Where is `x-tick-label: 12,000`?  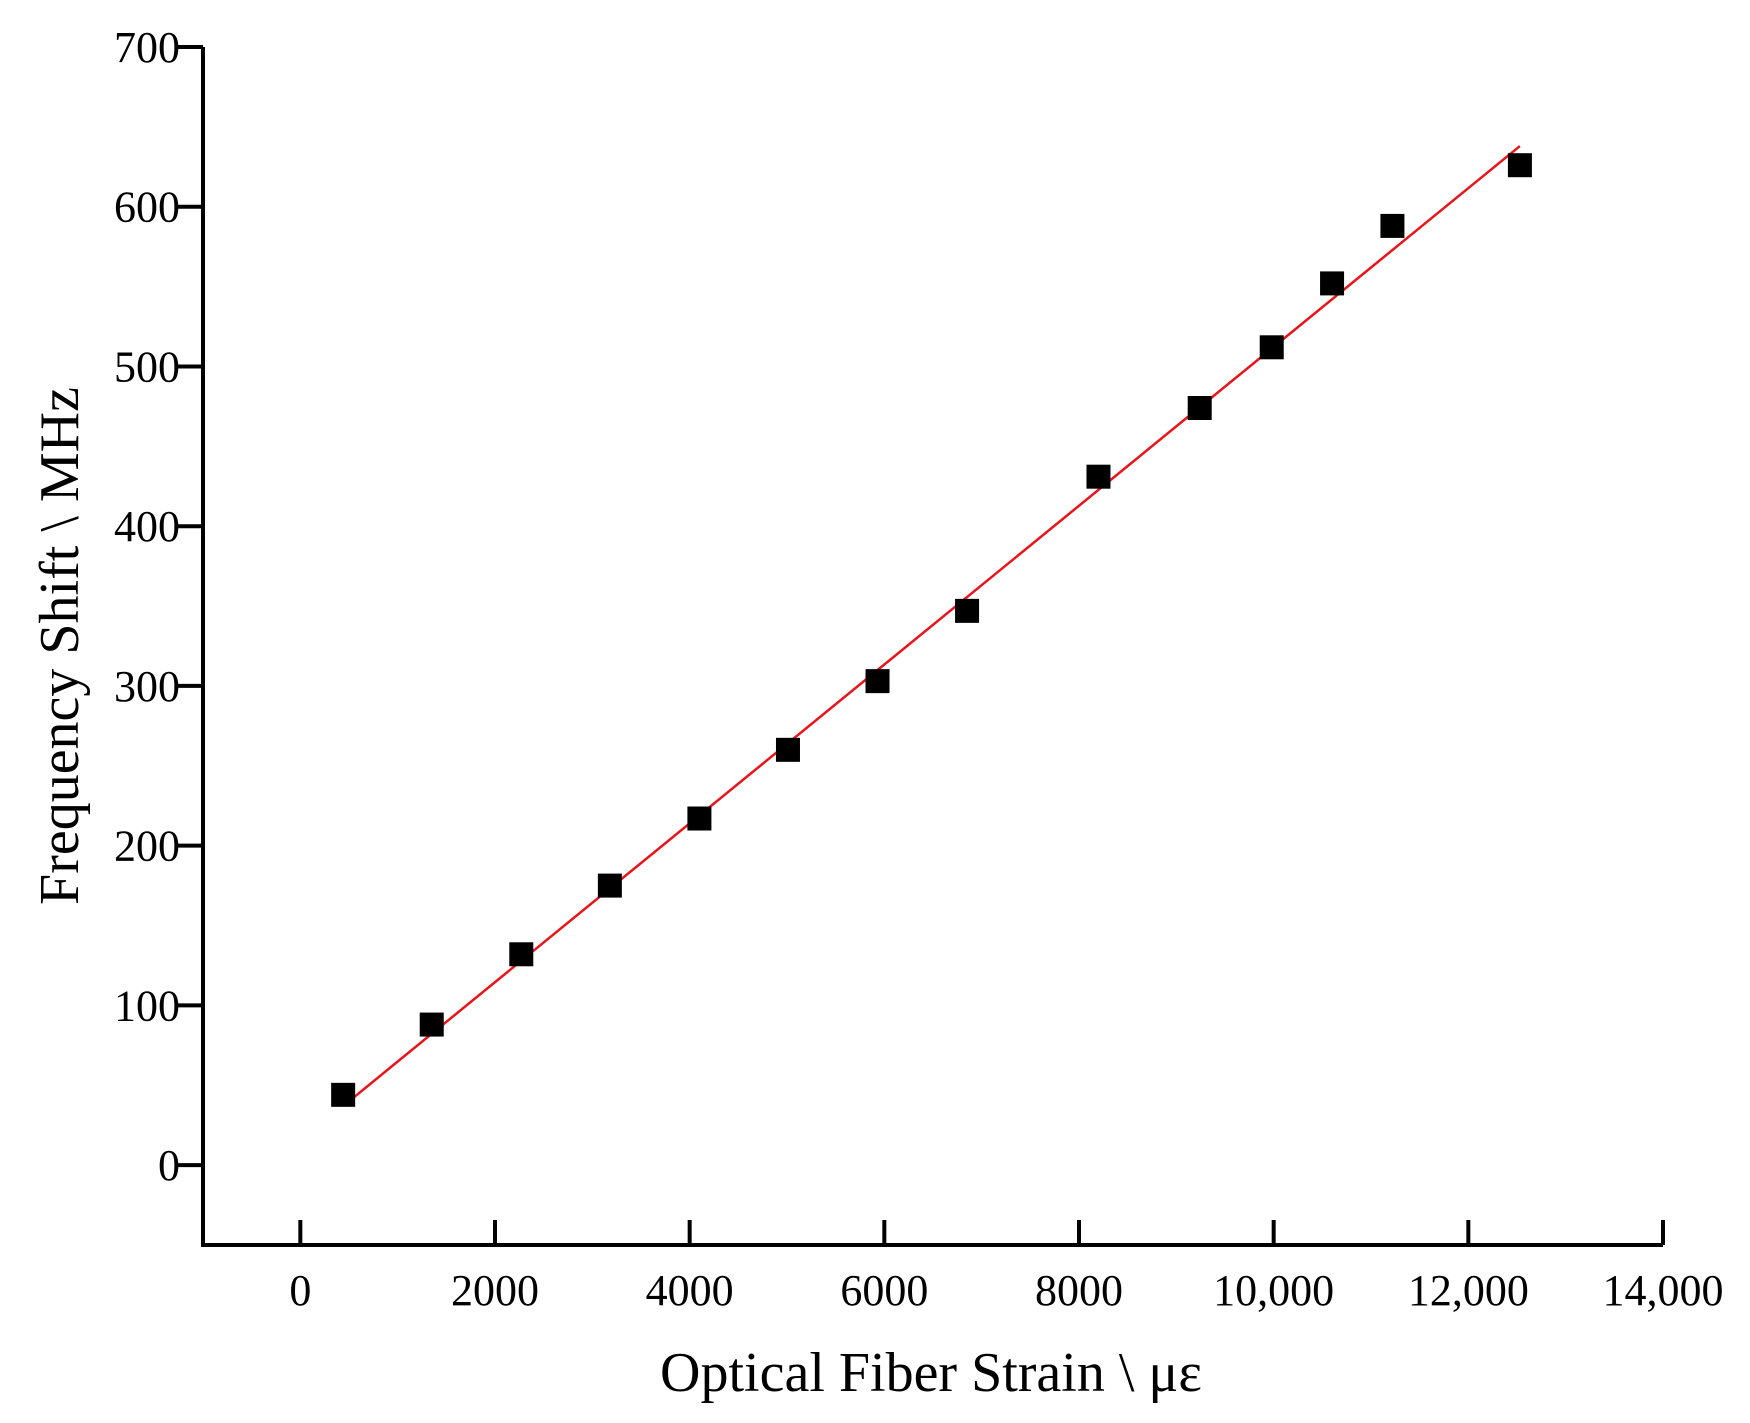
x-tick-label: 12,000 is located at coordinates (1468, 1290).